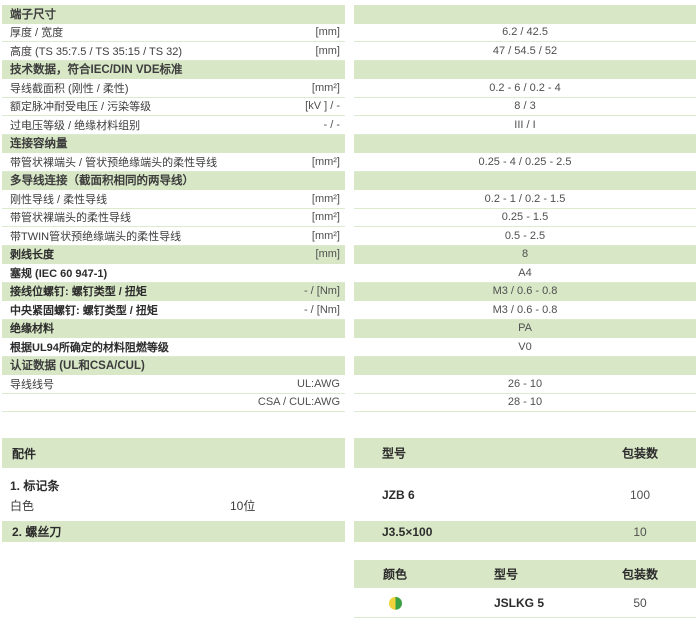 The width and height of the screenshot is (700, 625). I want to click on spec-value: A4, so click(525, 273).